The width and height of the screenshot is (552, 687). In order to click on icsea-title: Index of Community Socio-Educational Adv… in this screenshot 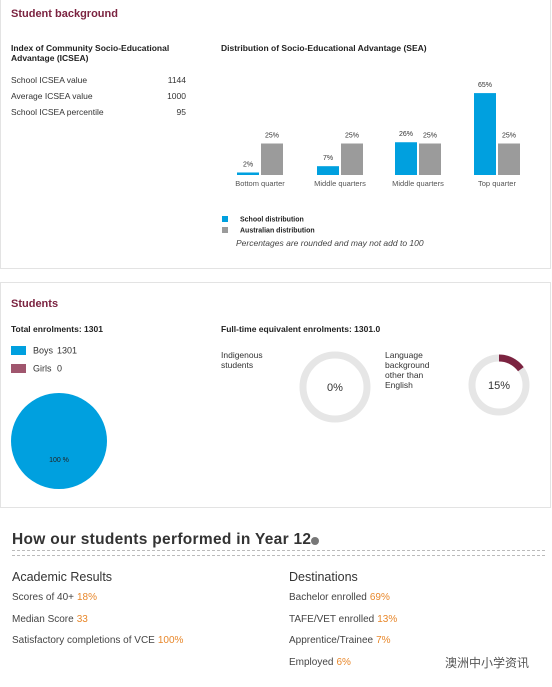, I will do `click(90, 53)`.